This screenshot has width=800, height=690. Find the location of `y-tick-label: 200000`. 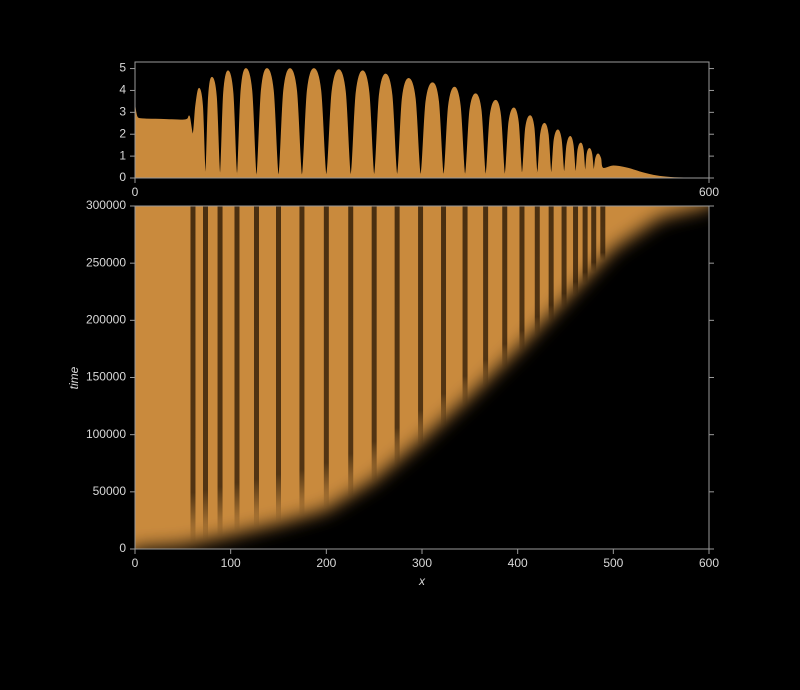

y-tick-label: 200000 is located at coordinates (106, 320).